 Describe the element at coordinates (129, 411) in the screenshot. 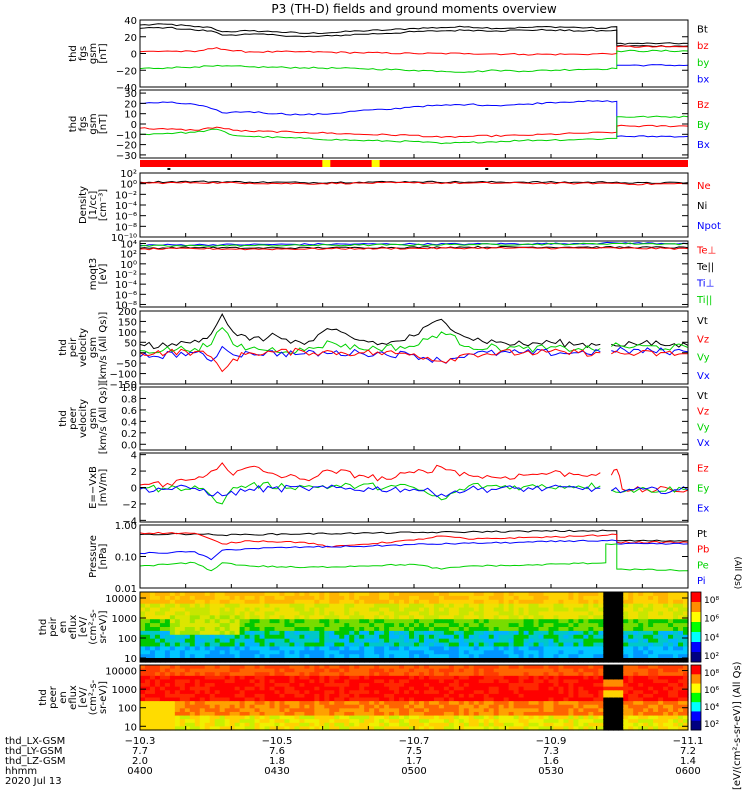

I see `y-tick-label: 0.6` at that location.